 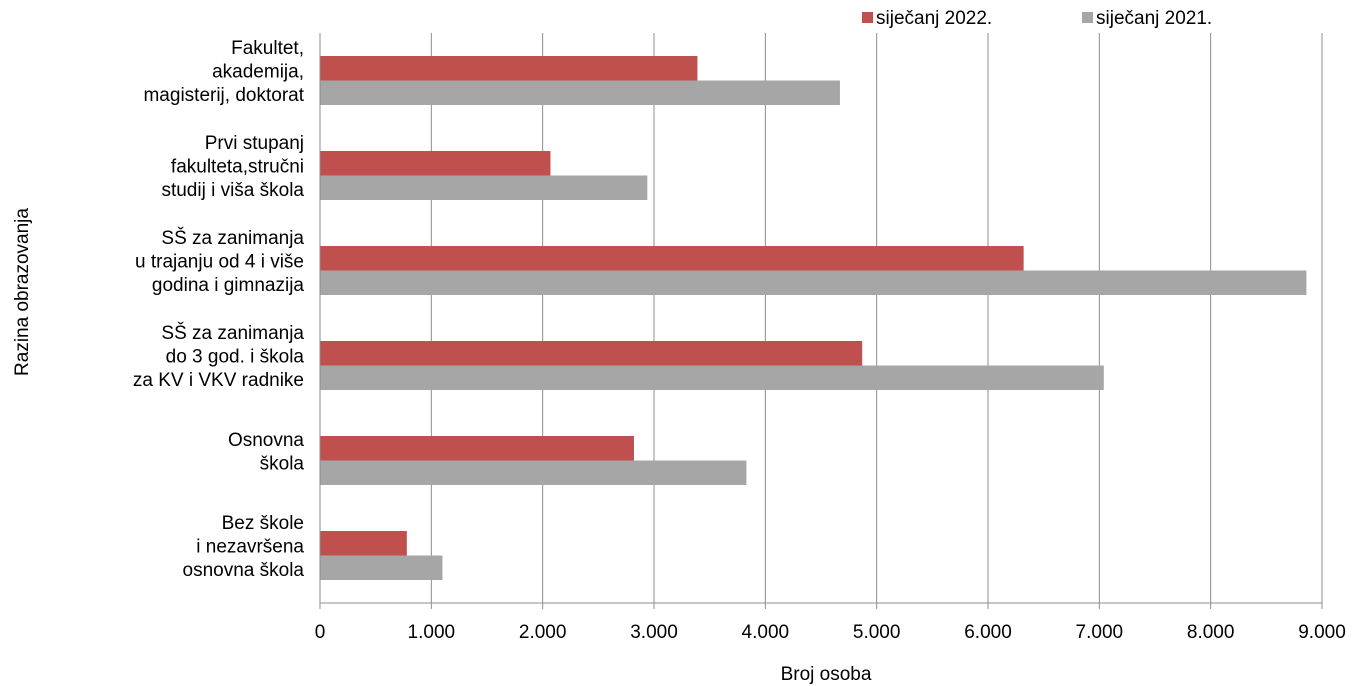 I want to click on x-tick-label: 5.000, so click(x=877, y=632).